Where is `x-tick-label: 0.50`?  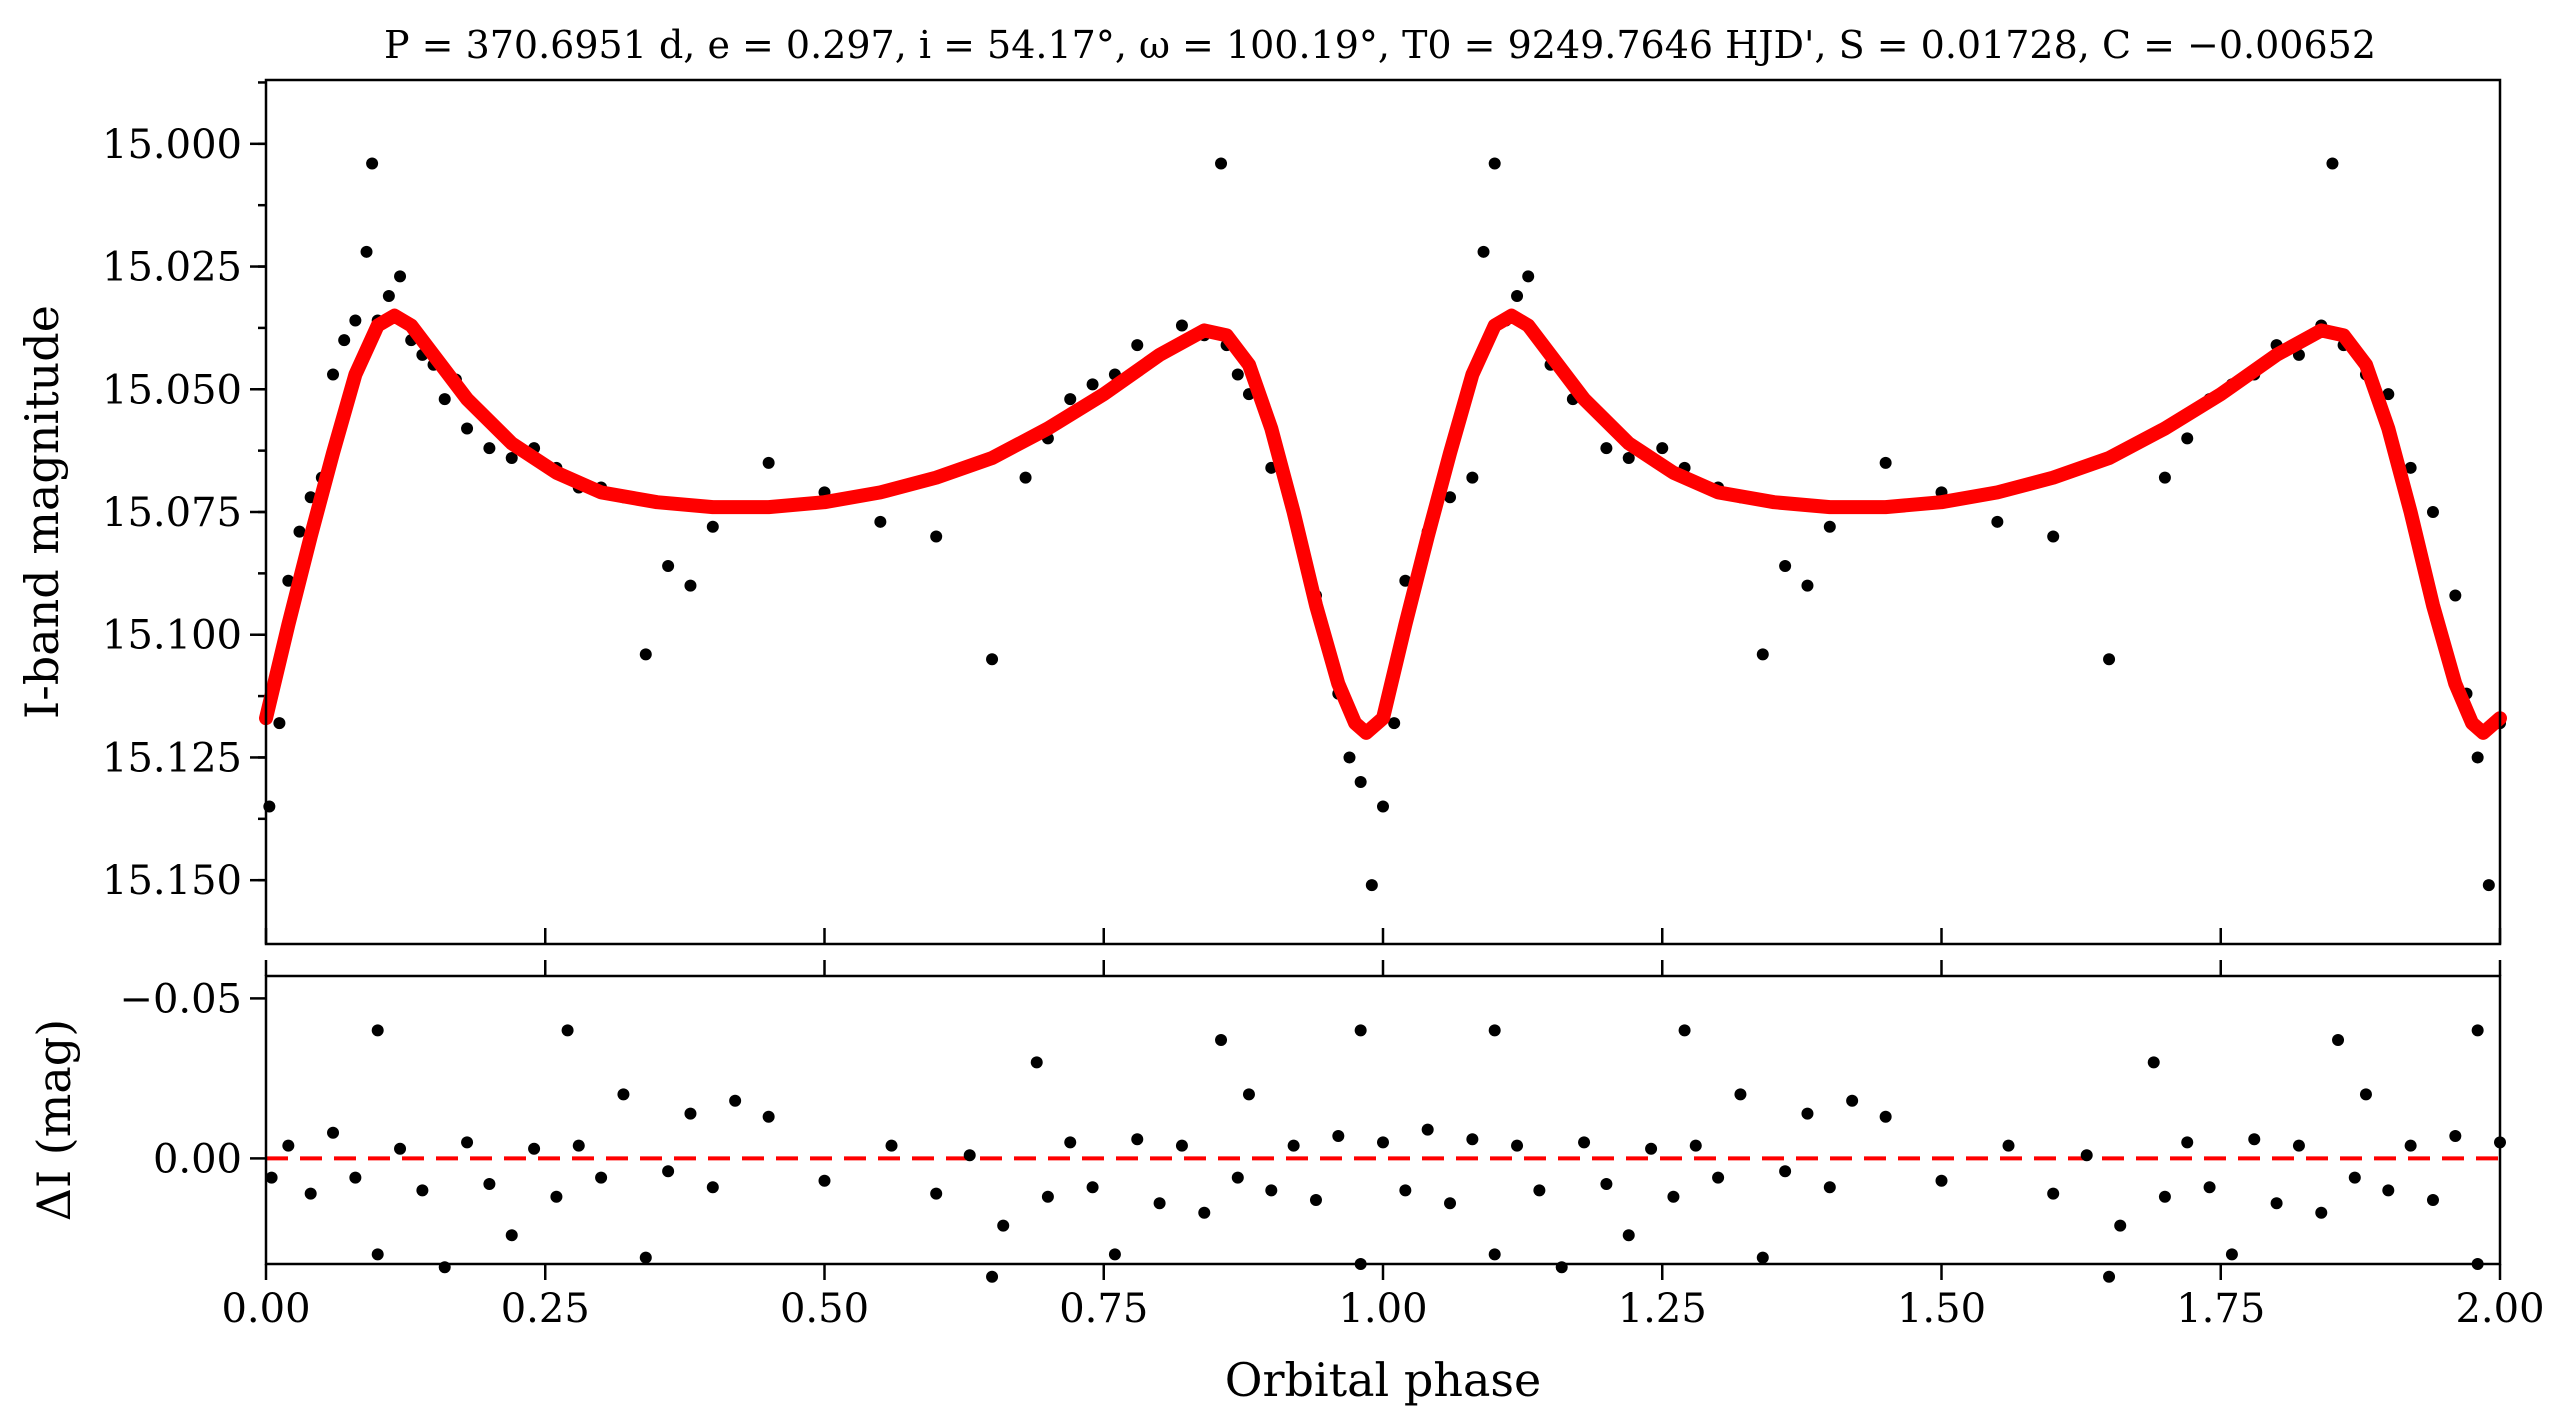
x-tick-label: 0.50 is located at coordinates (824, 1309).